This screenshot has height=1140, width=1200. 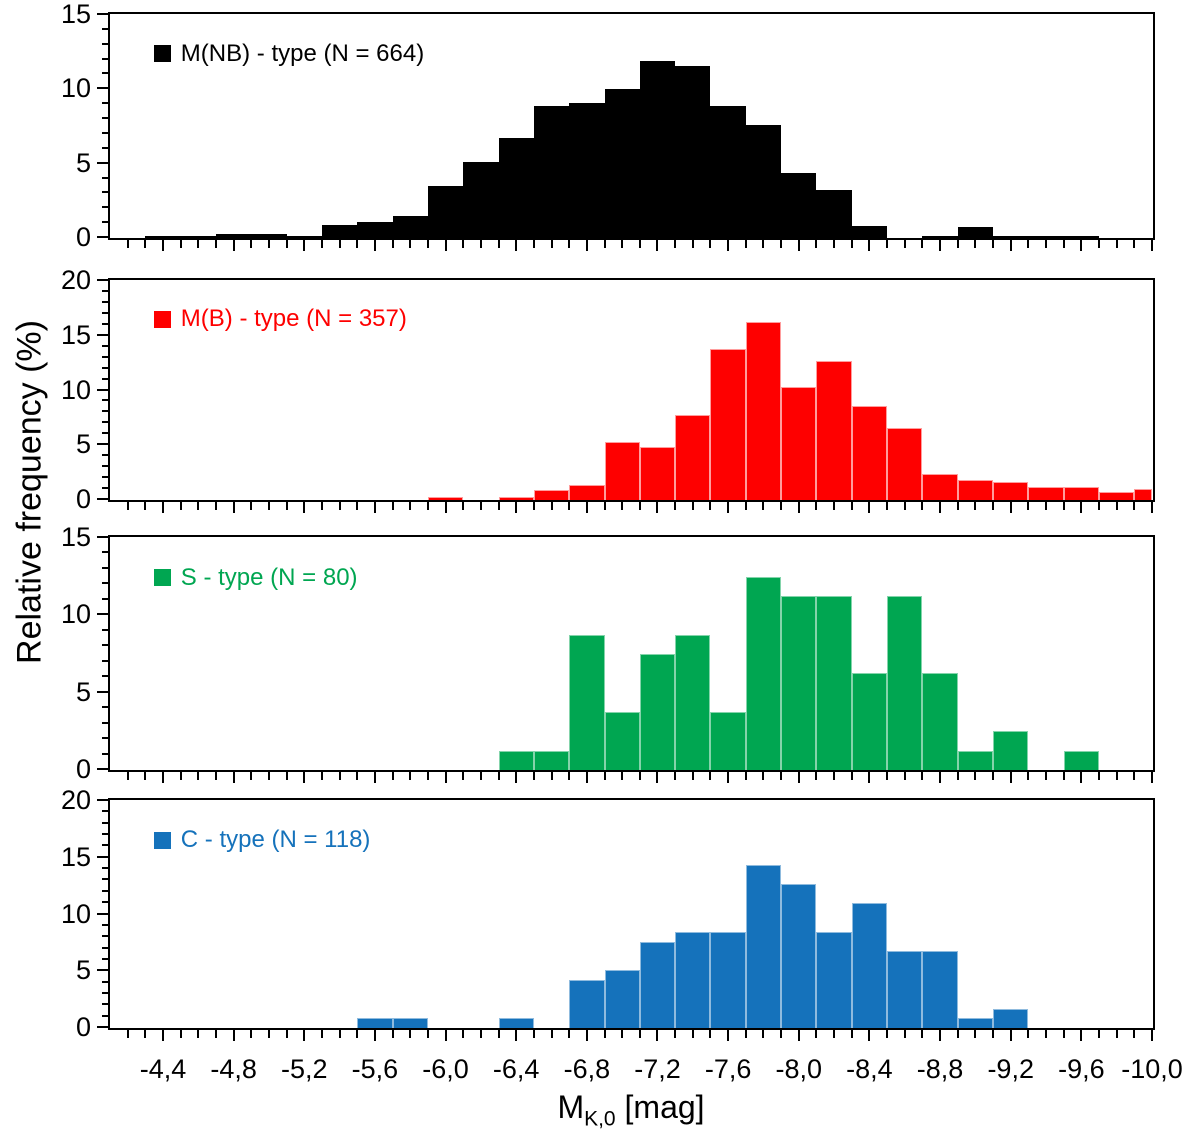 I want to click on x-axis-title-main: M, so click(x=571, y=1107).